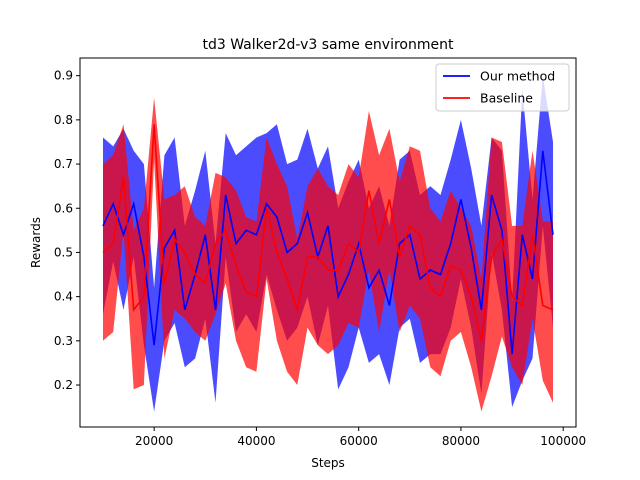  What do you see at coordinates (63, 297) in the screenshot?
I see `y-tick-label: 0.4` at bounding box center [63, 297].